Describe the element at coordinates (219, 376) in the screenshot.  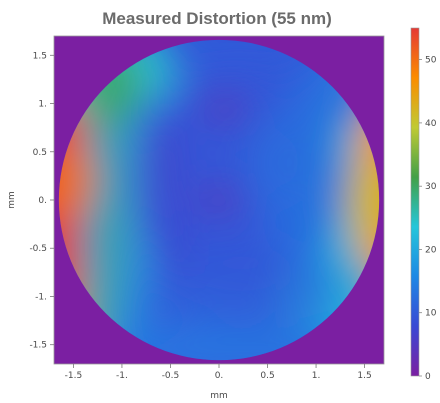
I see `x-tick-label: 0.` at that location.